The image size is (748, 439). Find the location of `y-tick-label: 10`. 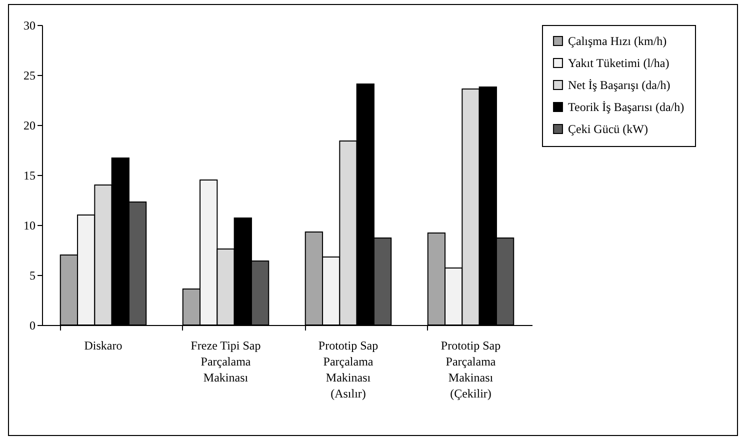

y-tick-label: 10 is located at coordinates (30, 225).